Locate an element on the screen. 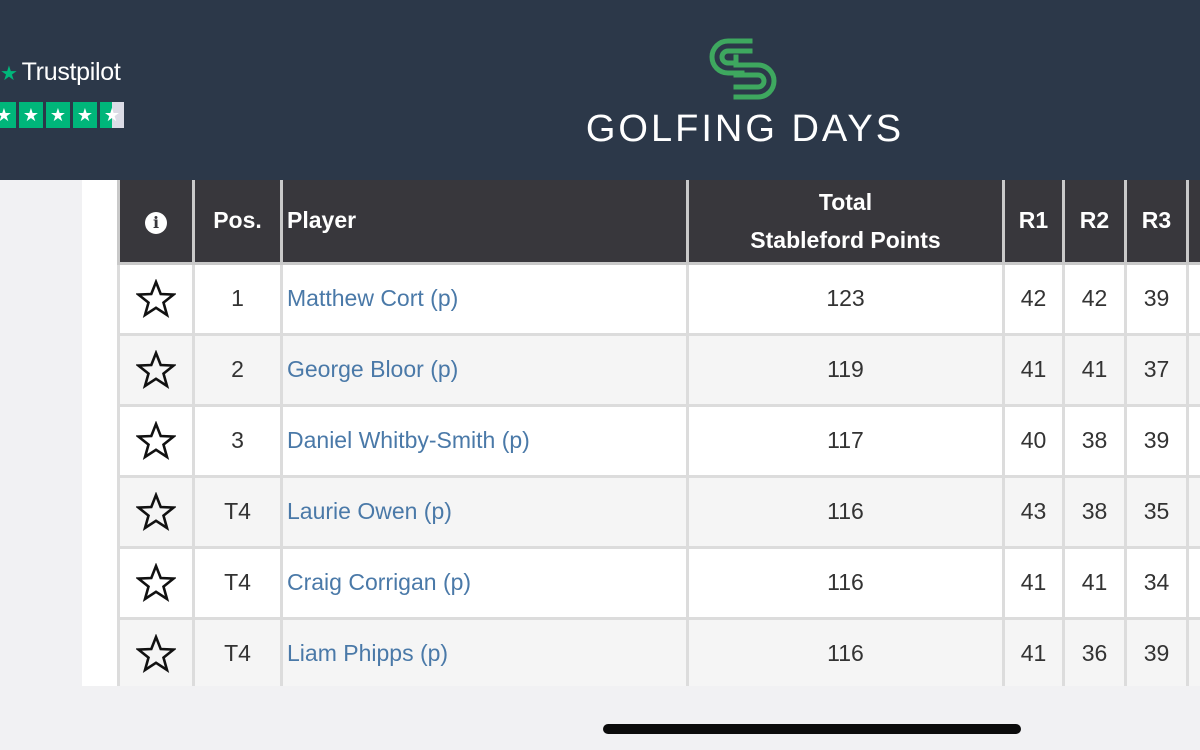 The height and width of the screenshot is (750, 1200). home-indicator is located at coordinates (812, 729).